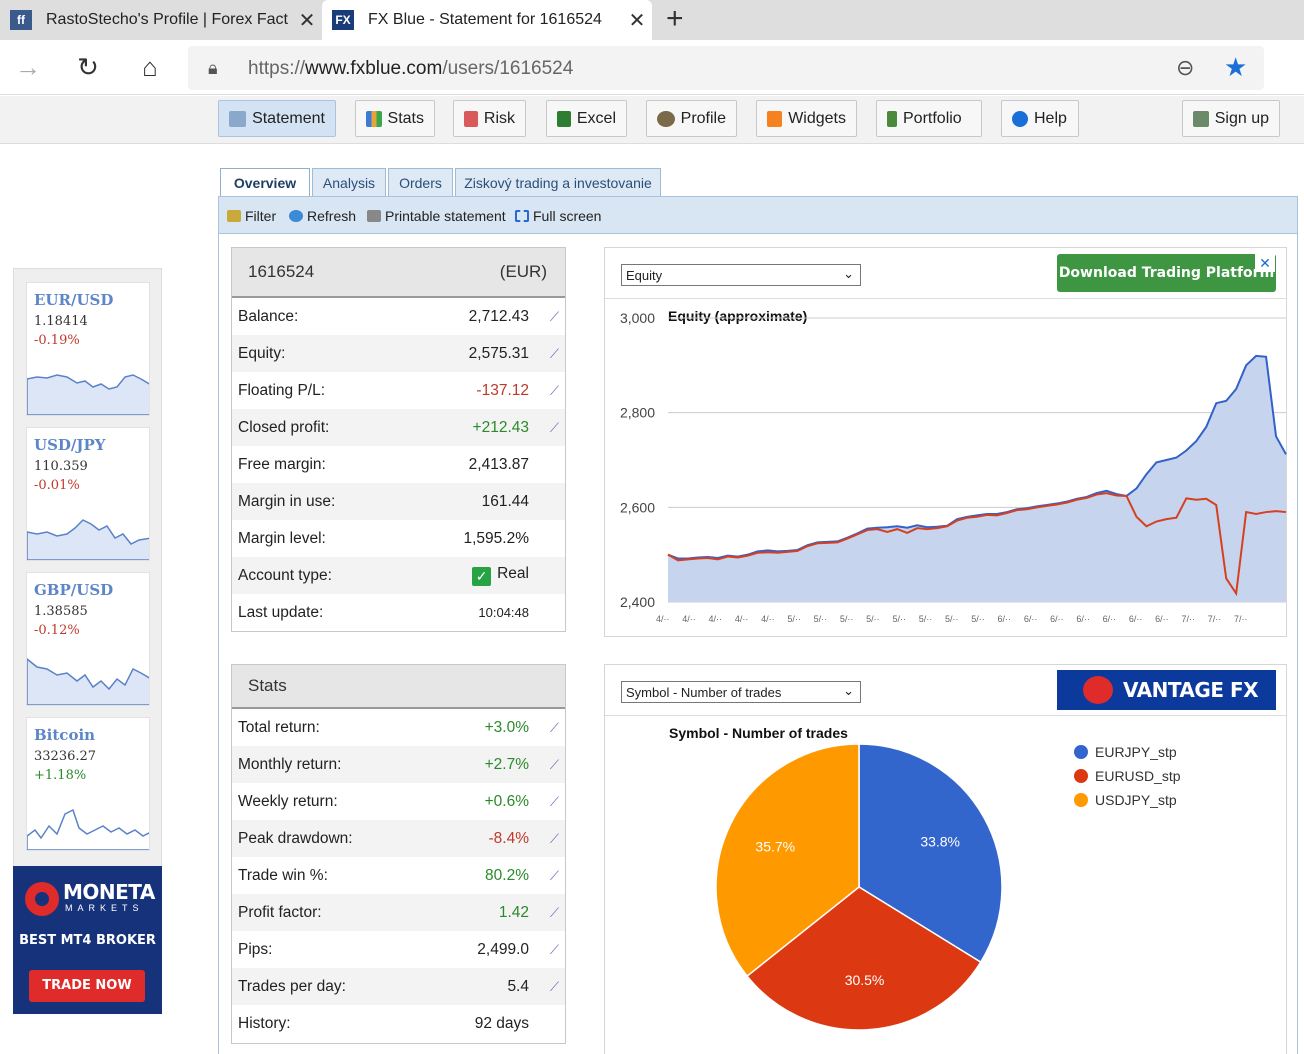 The width and height of the screenshot is (1304, 1054). Describe the element at coordinates (88, 494) in the screenshot. I see `ticker-usdjpy: USD/JPY 110.359 -0.01%` at that location.